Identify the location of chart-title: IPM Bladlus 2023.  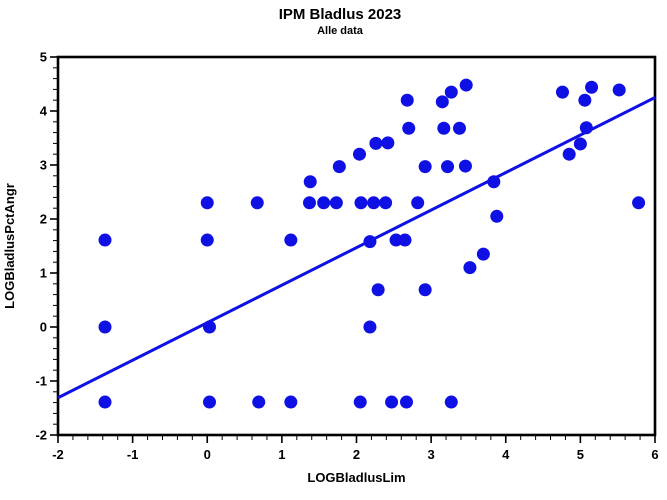
(340, 14).